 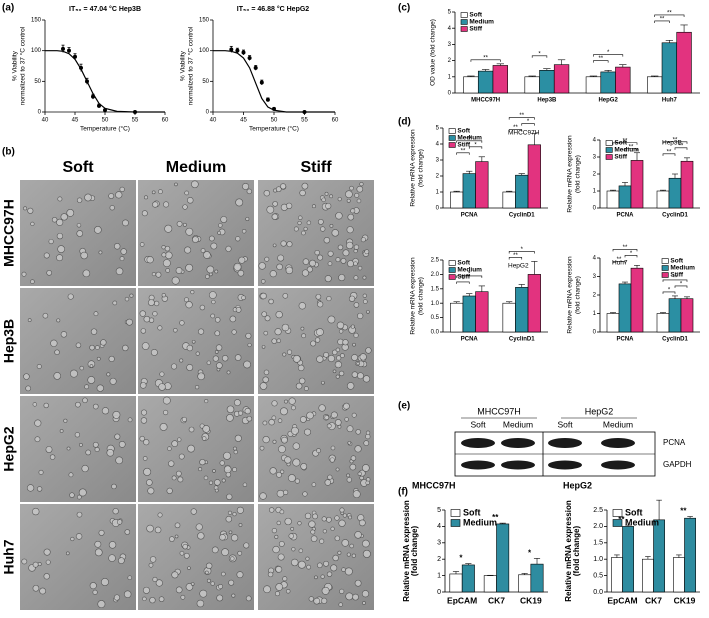 I want to click on x-tick-label: CK19, so click(x=685, y=600).